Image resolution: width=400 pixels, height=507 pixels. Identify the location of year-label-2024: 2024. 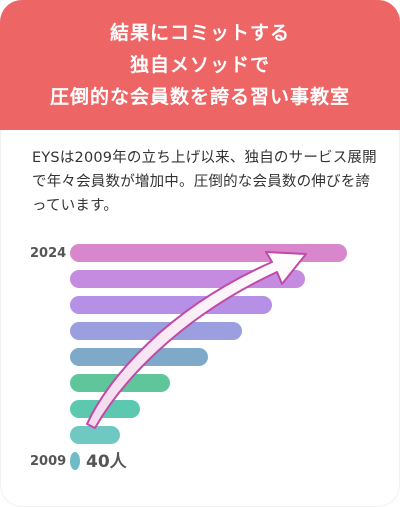
(48, 253).